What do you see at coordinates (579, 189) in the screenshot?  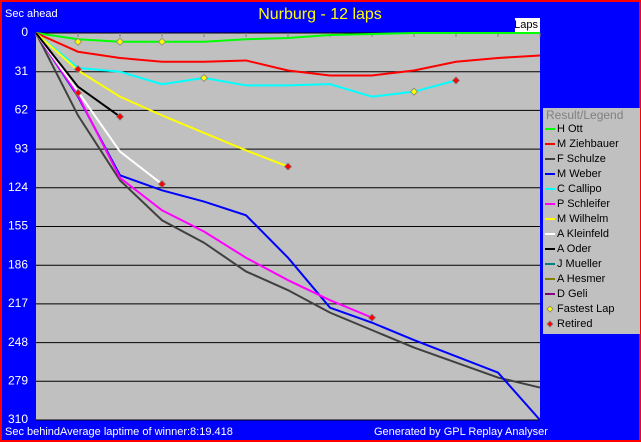 I see `legend-label: C Callipo` at bounding box center [579, 189].